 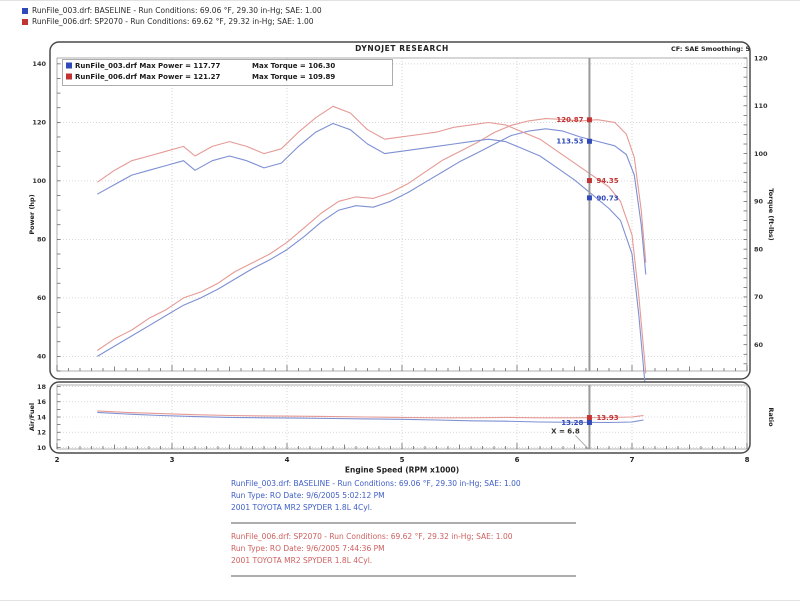 I want to click on baseline-afr-callout: 13.28, so click(x=572, y=423).